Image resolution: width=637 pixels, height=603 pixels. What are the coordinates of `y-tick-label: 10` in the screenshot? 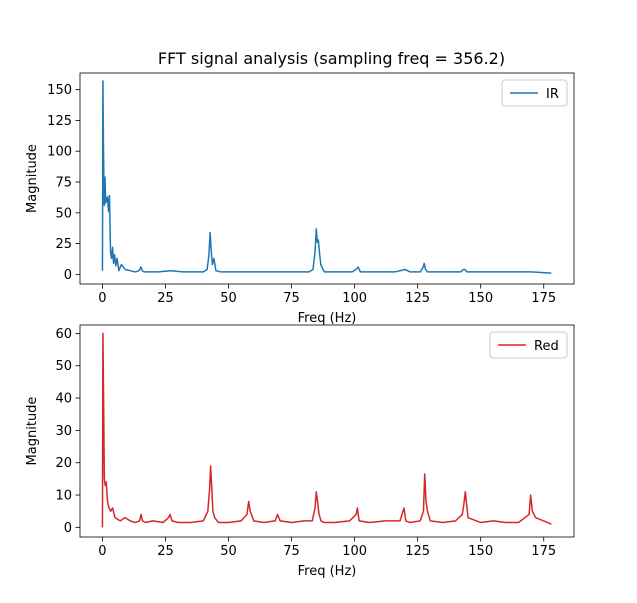 It's located at (63, 496).